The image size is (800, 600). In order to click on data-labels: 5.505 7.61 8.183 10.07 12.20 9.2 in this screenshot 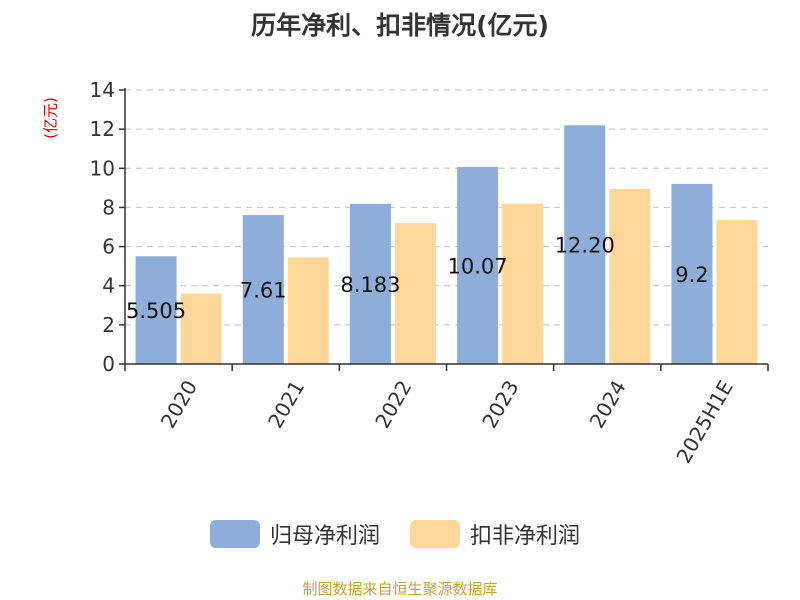, I will do `click(417, 279)`.